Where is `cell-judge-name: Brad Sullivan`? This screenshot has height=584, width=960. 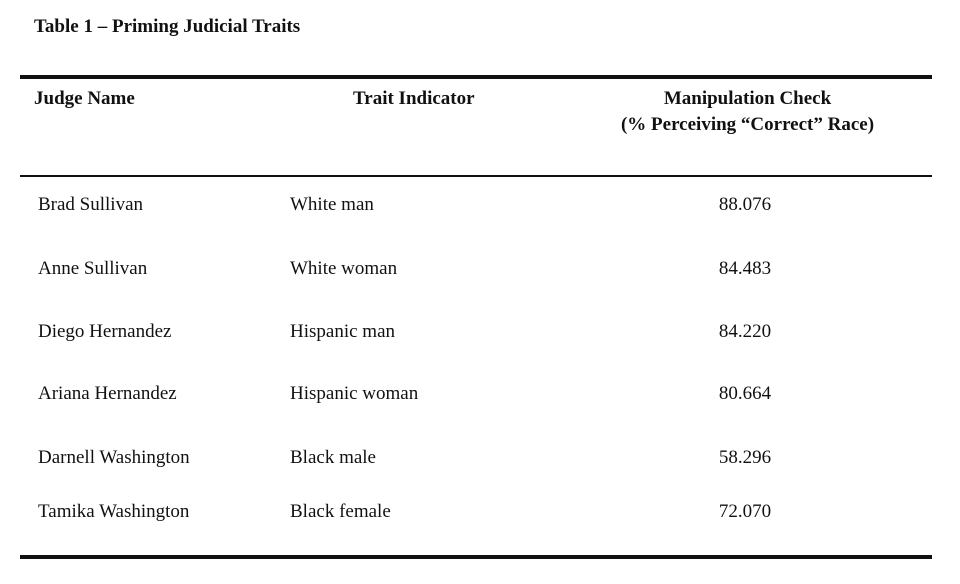
cell-judge-name: Brad Sullivan is located at coordinates (91, 204).